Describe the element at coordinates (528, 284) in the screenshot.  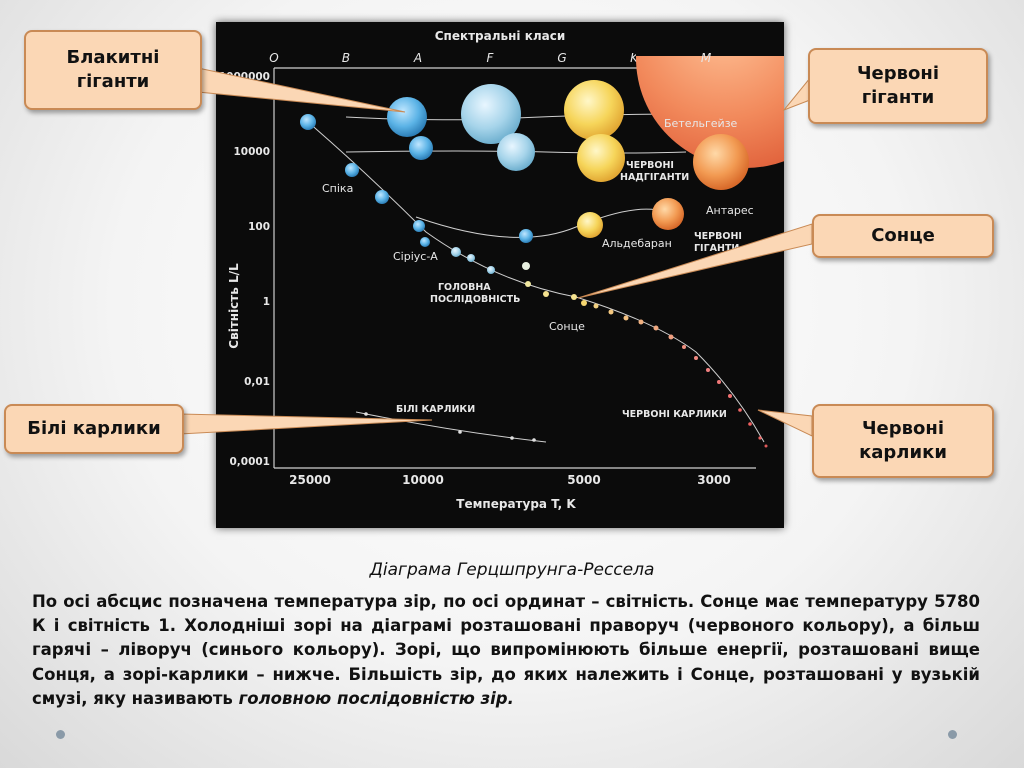
I see `main-seq-star-g1` at that location.